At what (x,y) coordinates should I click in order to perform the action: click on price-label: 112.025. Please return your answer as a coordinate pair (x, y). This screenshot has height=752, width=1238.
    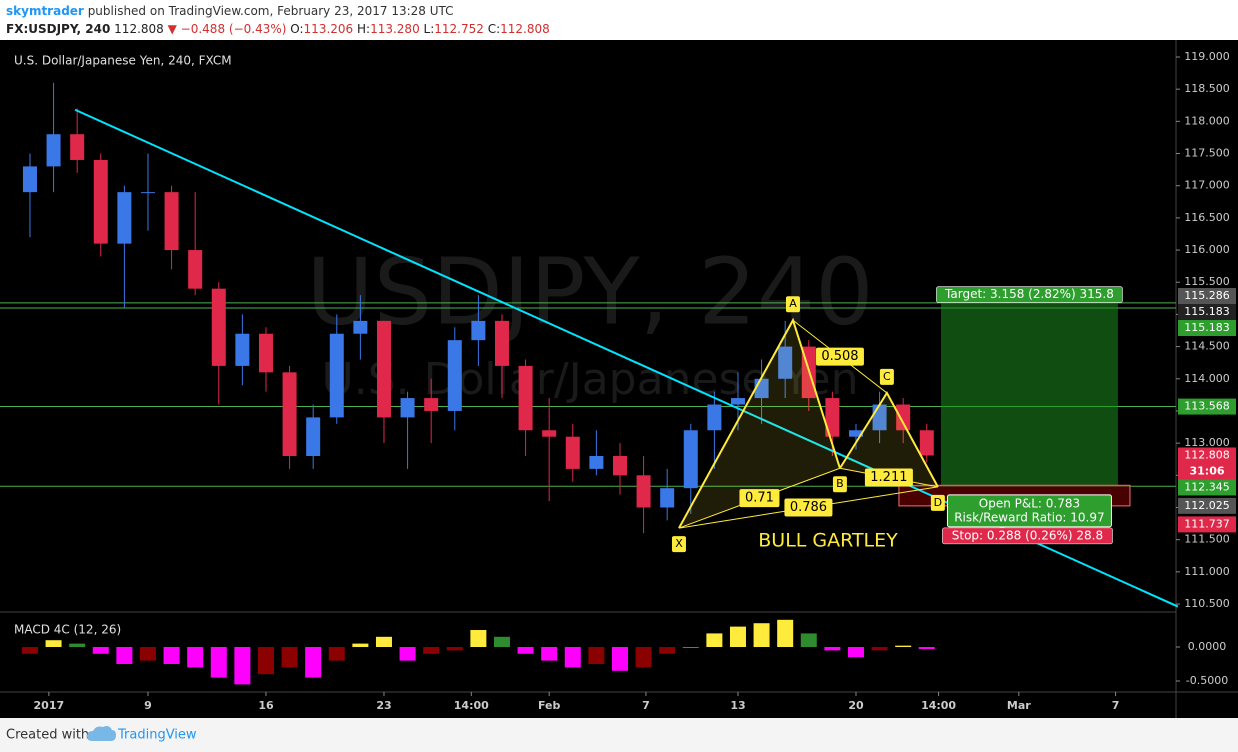
    Looking at the image, I should click on (1207, 505).